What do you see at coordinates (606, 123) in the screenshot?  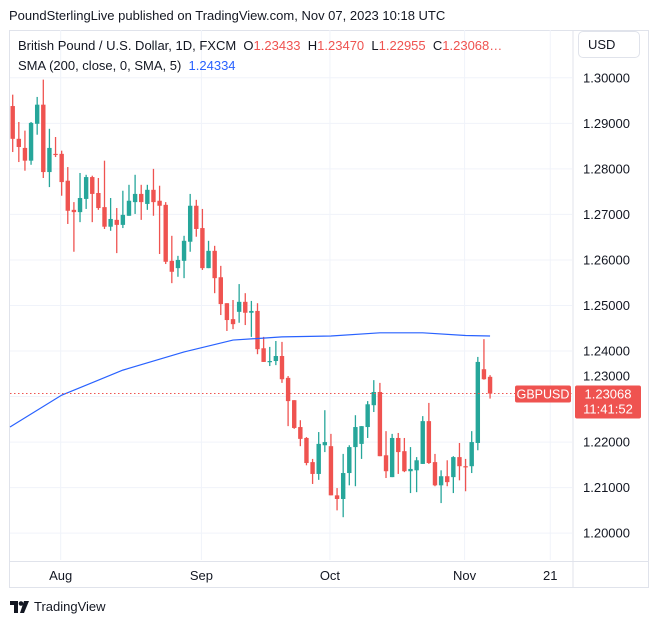 I see `price-axis-label: 1.29000` at bounding box center [606, 123].